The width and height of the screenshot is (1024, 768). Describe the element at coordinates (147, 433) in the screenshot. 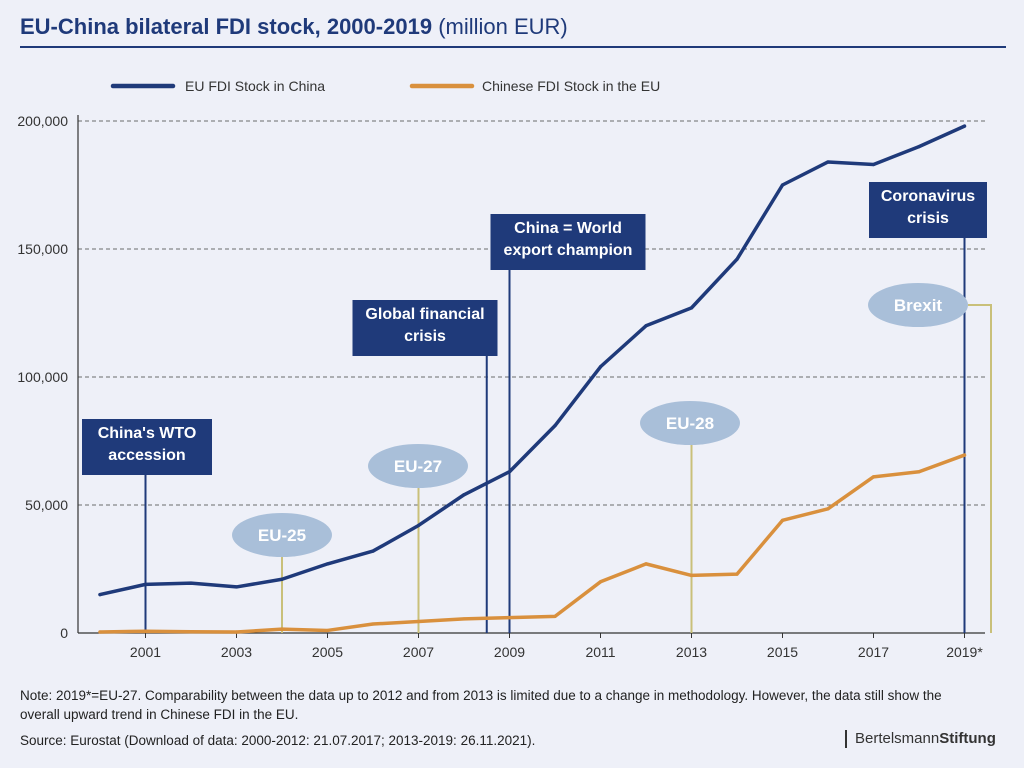

I see `event-box-label: China's WTO` at that location.